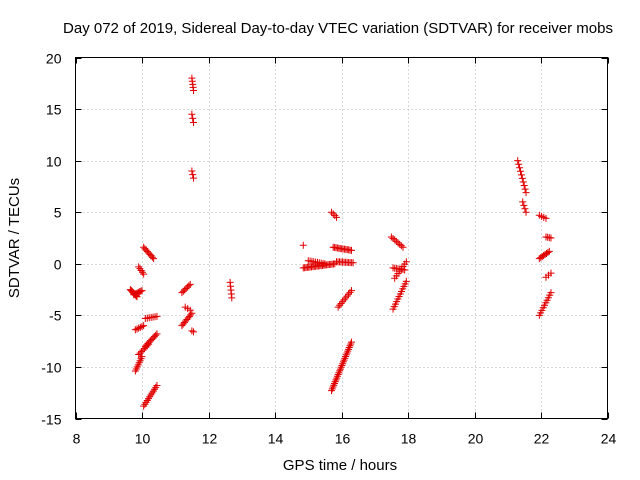 This screenshot has height=480, width=640. Describe the element at coordinates (55, 316) in the screenshot. I see `y-tick-label: -5` at that location.